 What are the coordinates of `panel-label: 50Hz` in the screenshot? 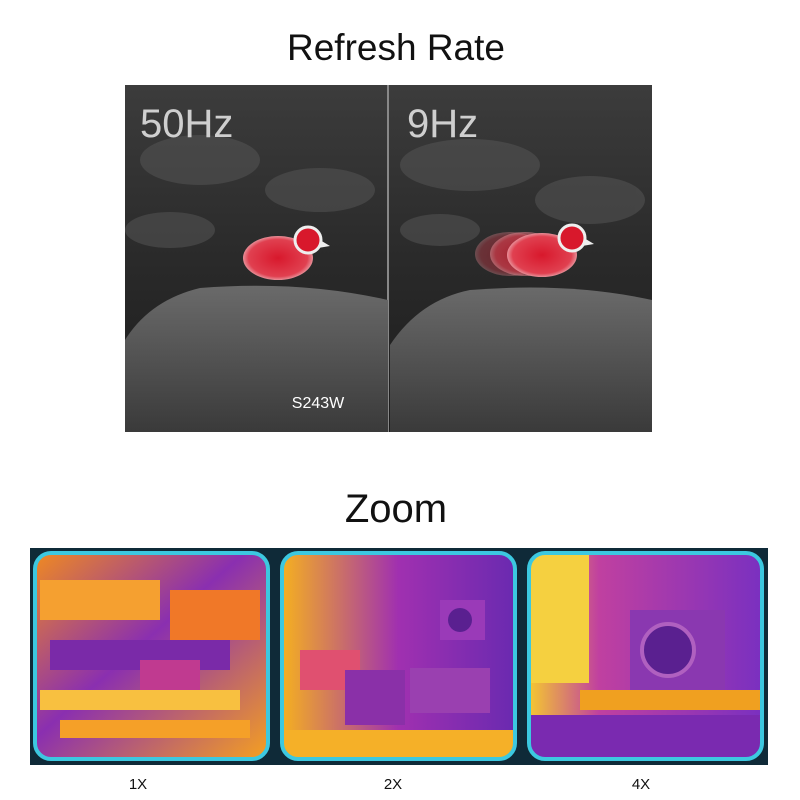 It's located at (186, 124).